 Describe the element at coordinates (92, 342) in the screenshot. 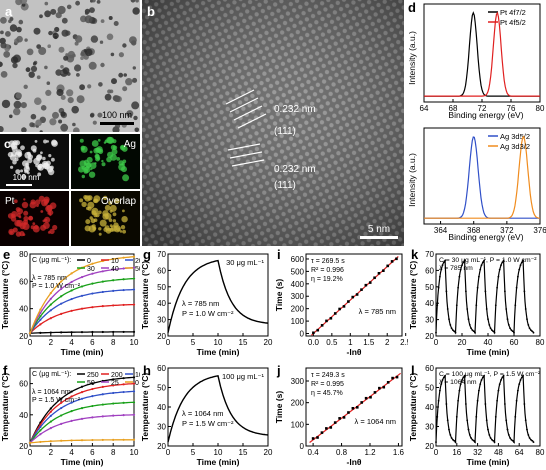

I see `e-xtick-label: 6` at that location.